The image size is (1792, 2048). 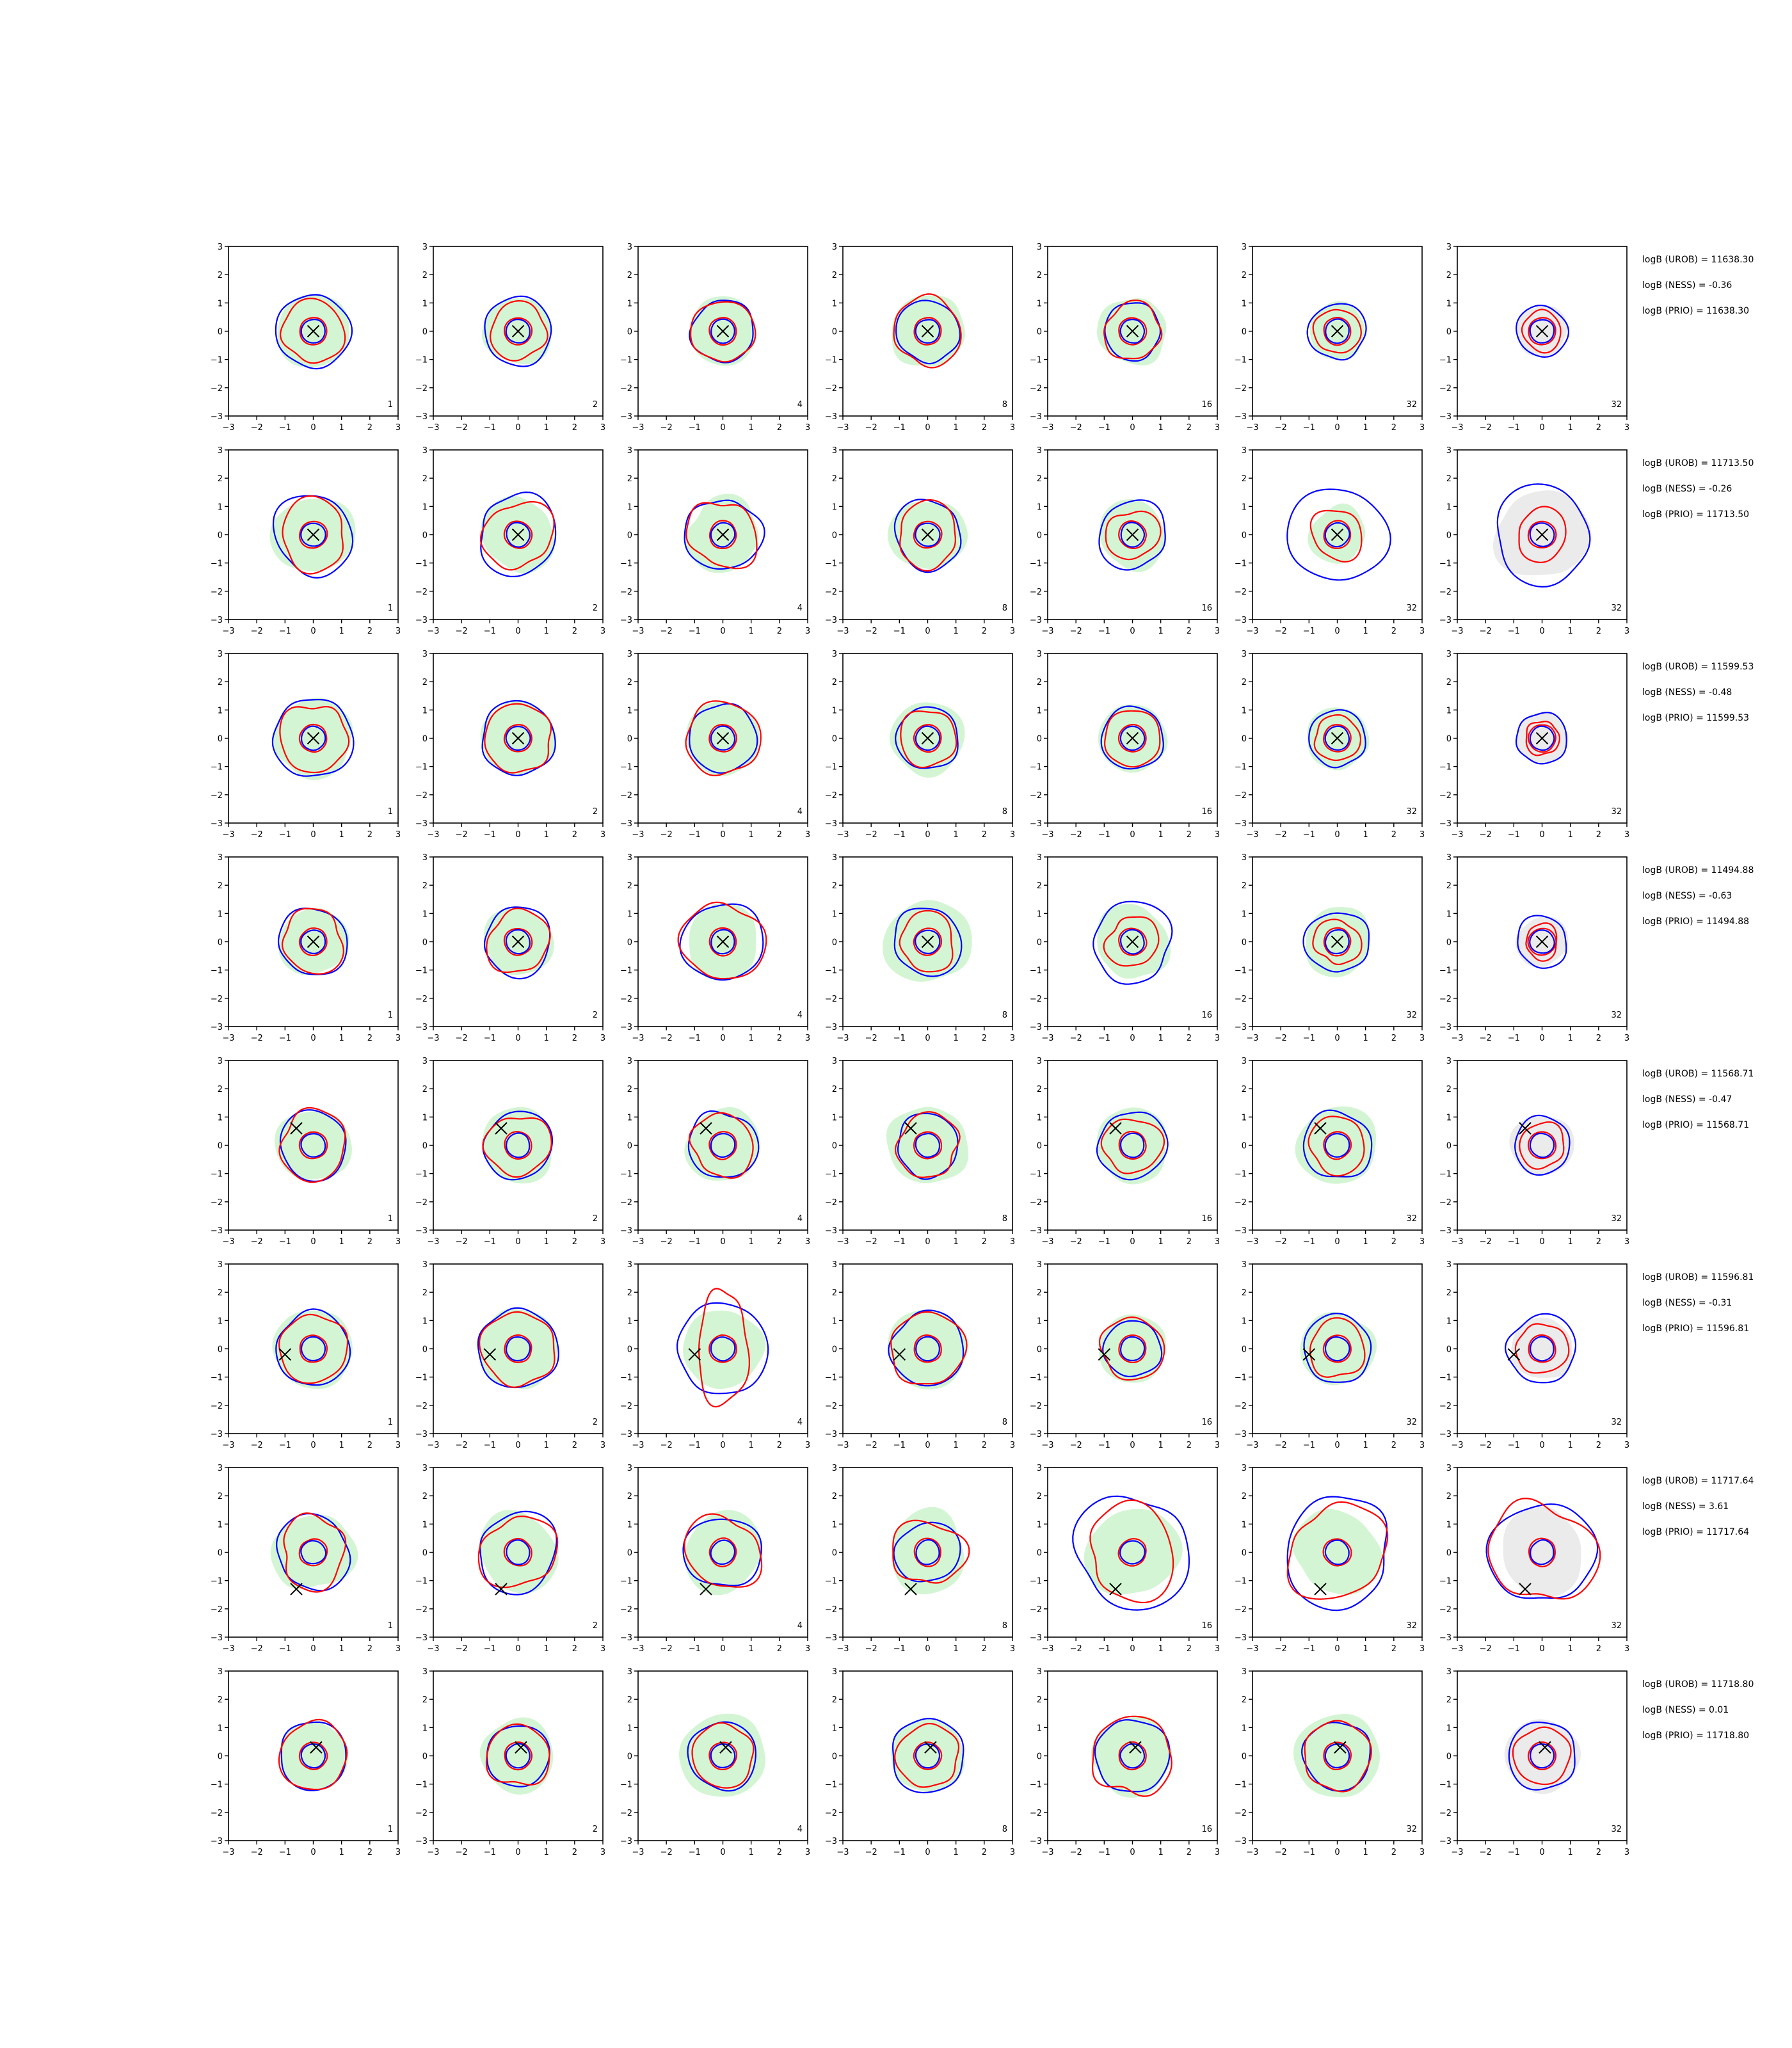 I want to click on green-density-fill, so click(x=1337, y=1552).